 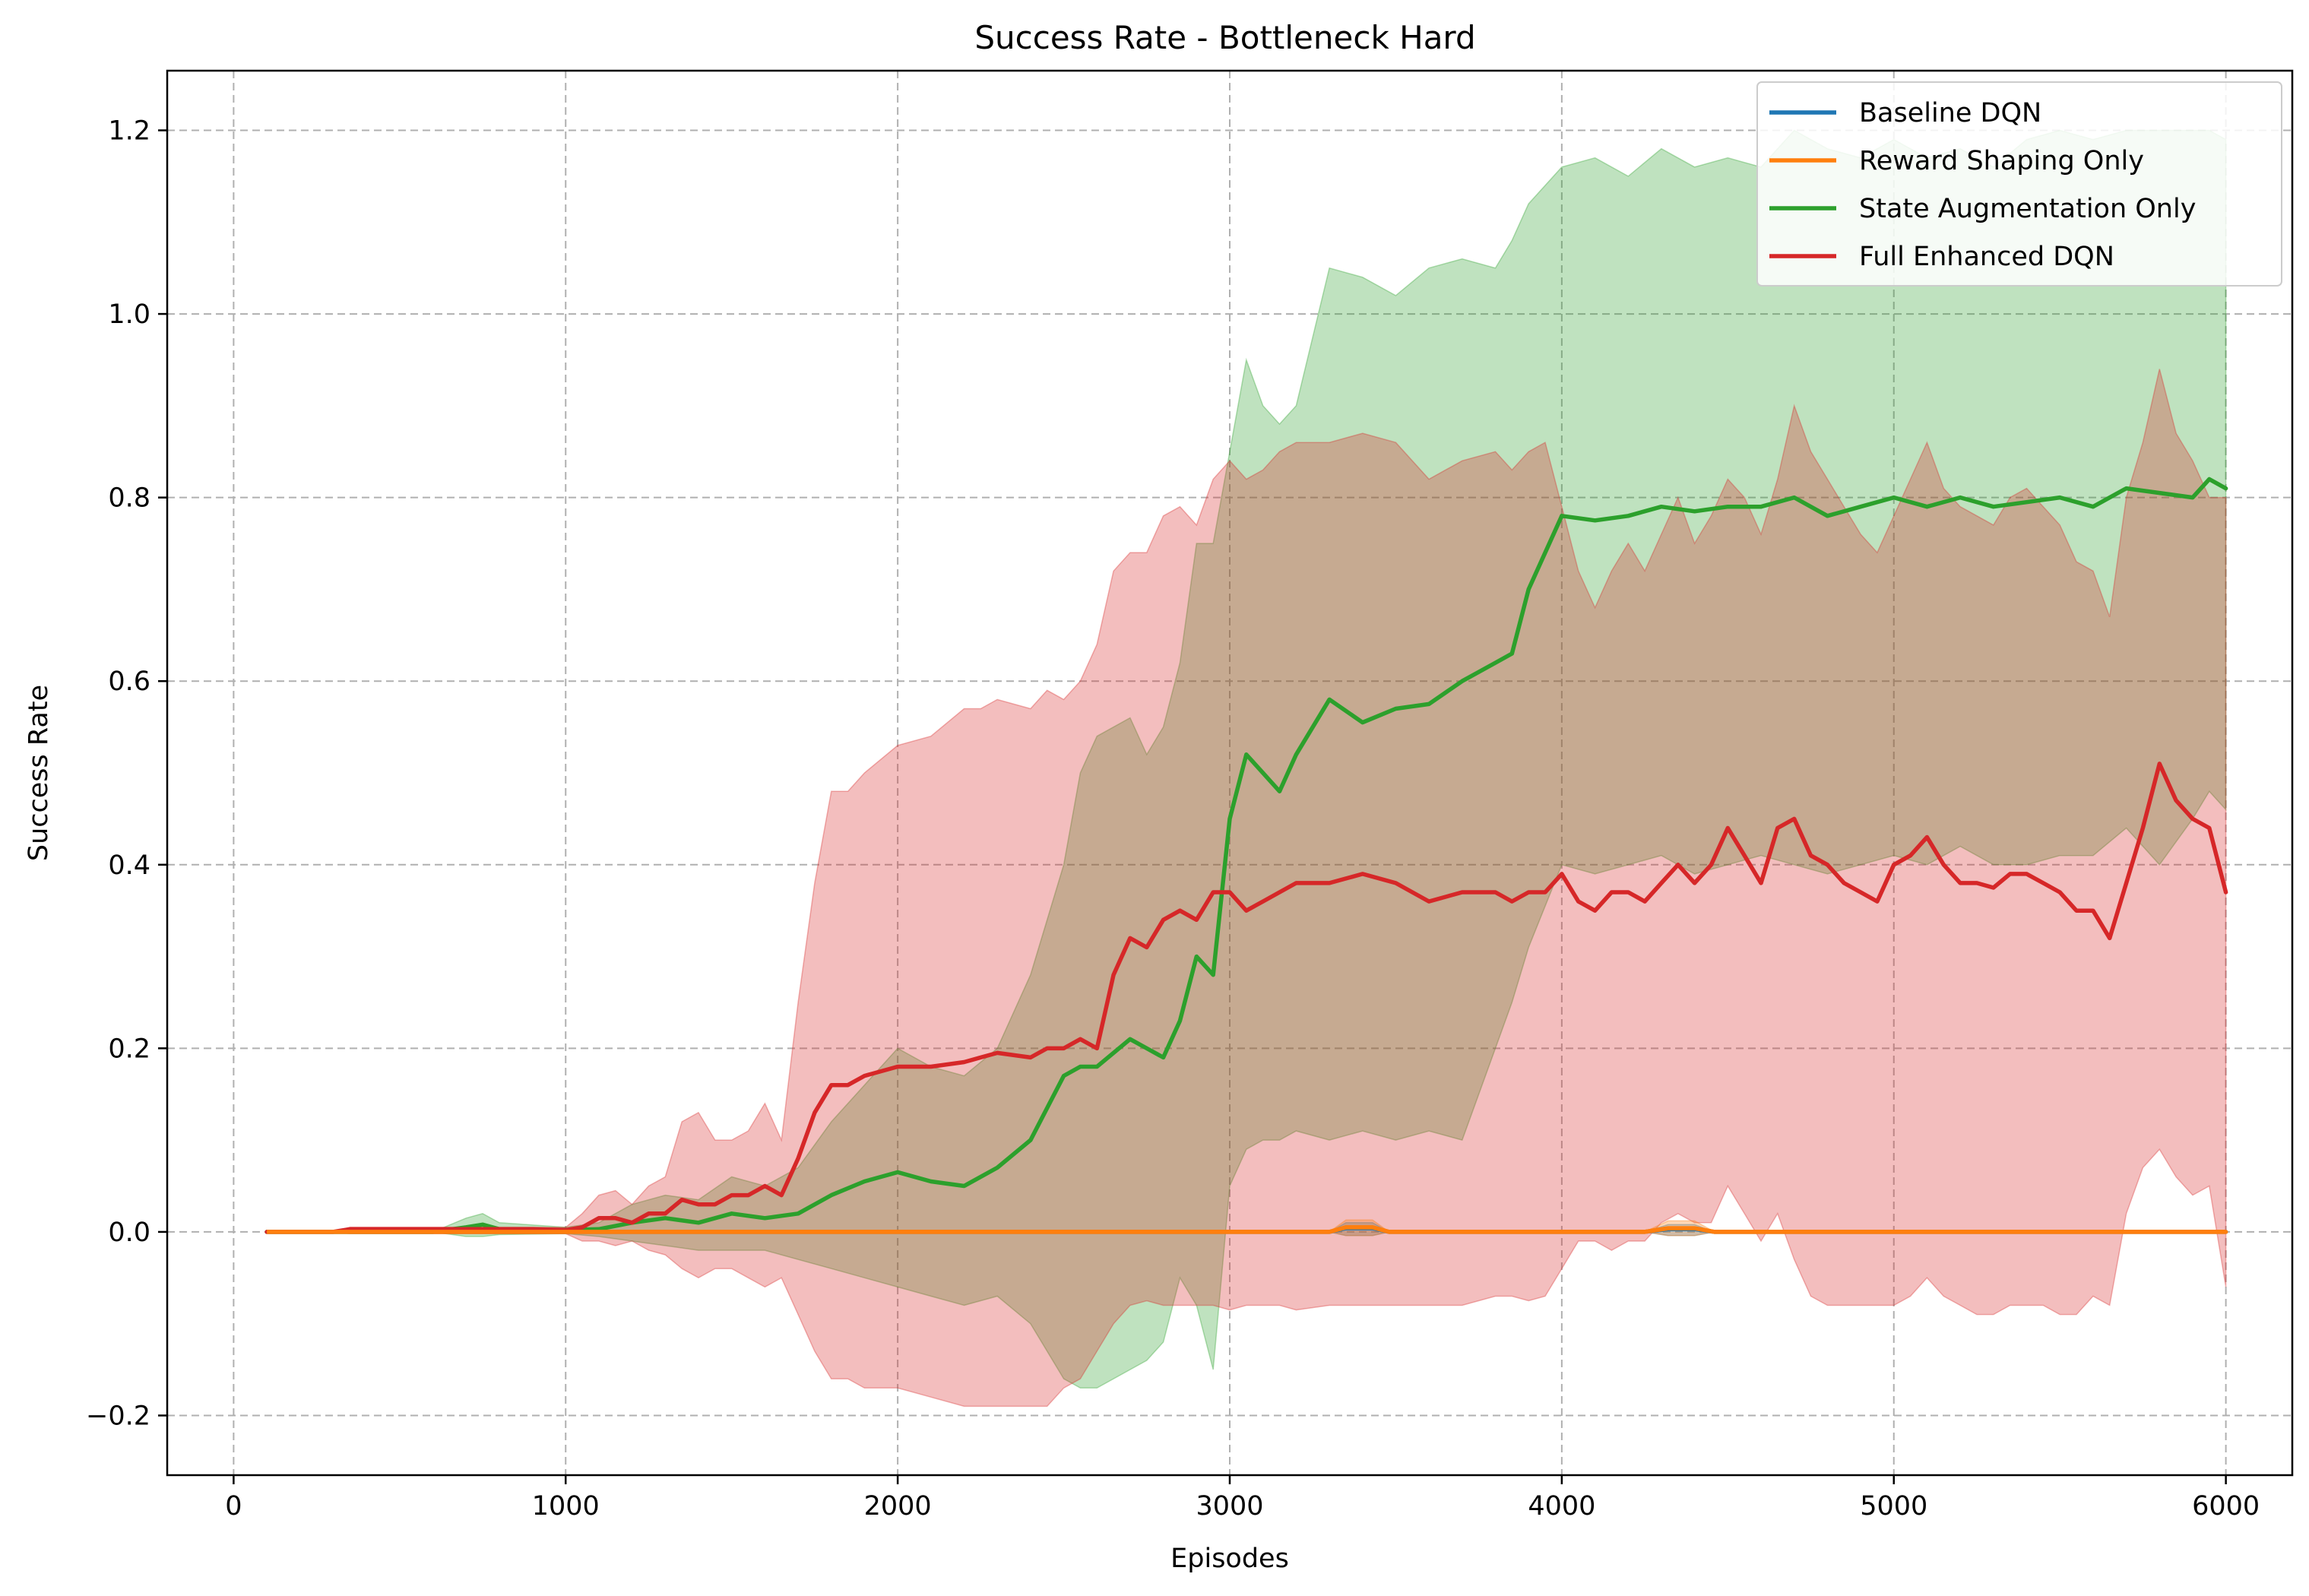 What do you see at coordinates (118, 1416) in the screenshot?
I see `y-tick-label: −0.2` at bounding box center [118, 1416].